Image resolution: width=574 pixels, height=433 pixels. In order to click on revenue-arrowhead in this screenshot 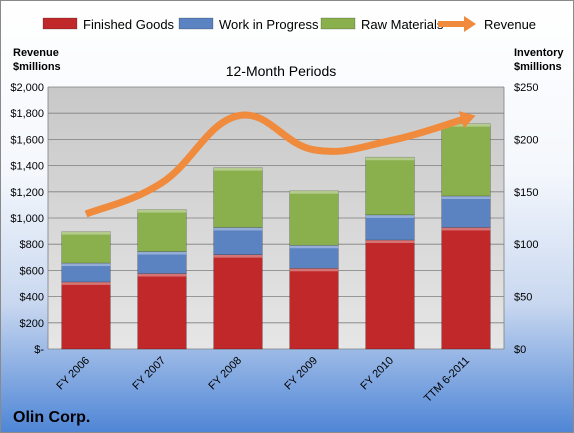, I will do `click(467, 120)`.